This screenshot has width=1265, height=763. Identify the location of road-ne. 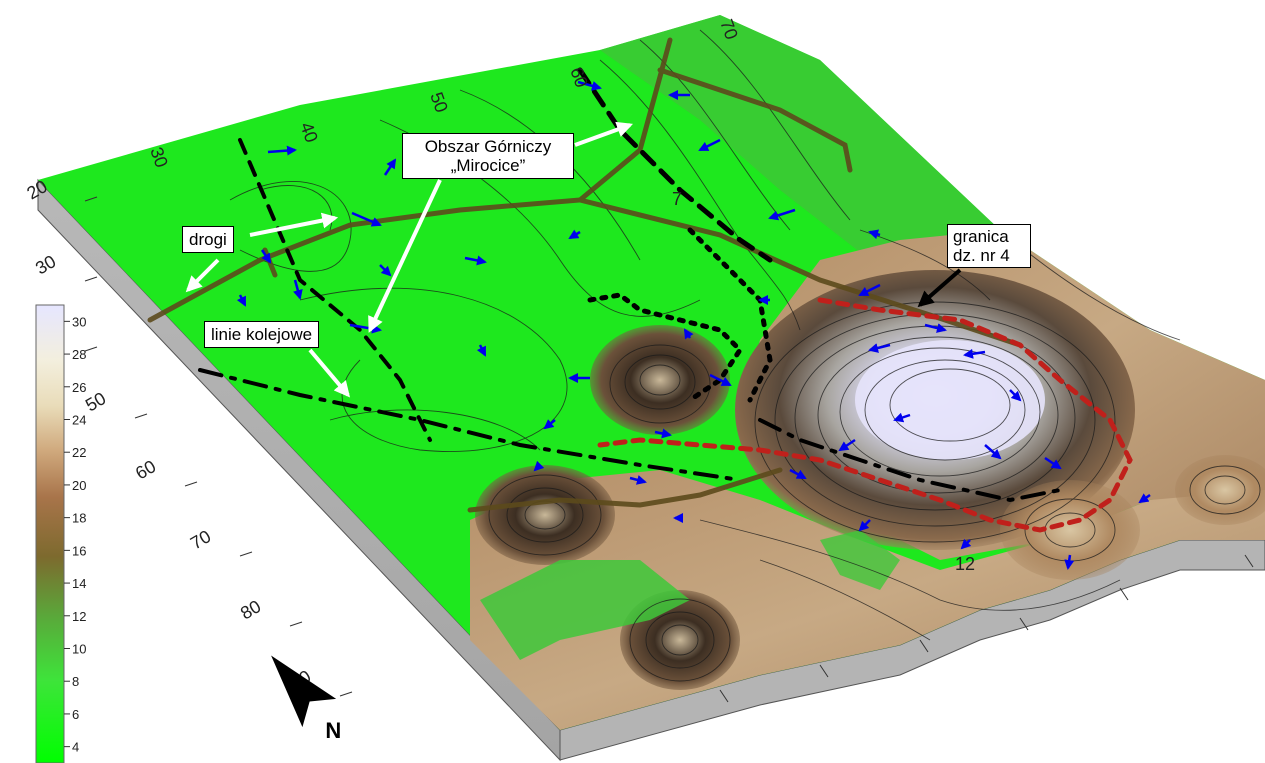
(755, 120).